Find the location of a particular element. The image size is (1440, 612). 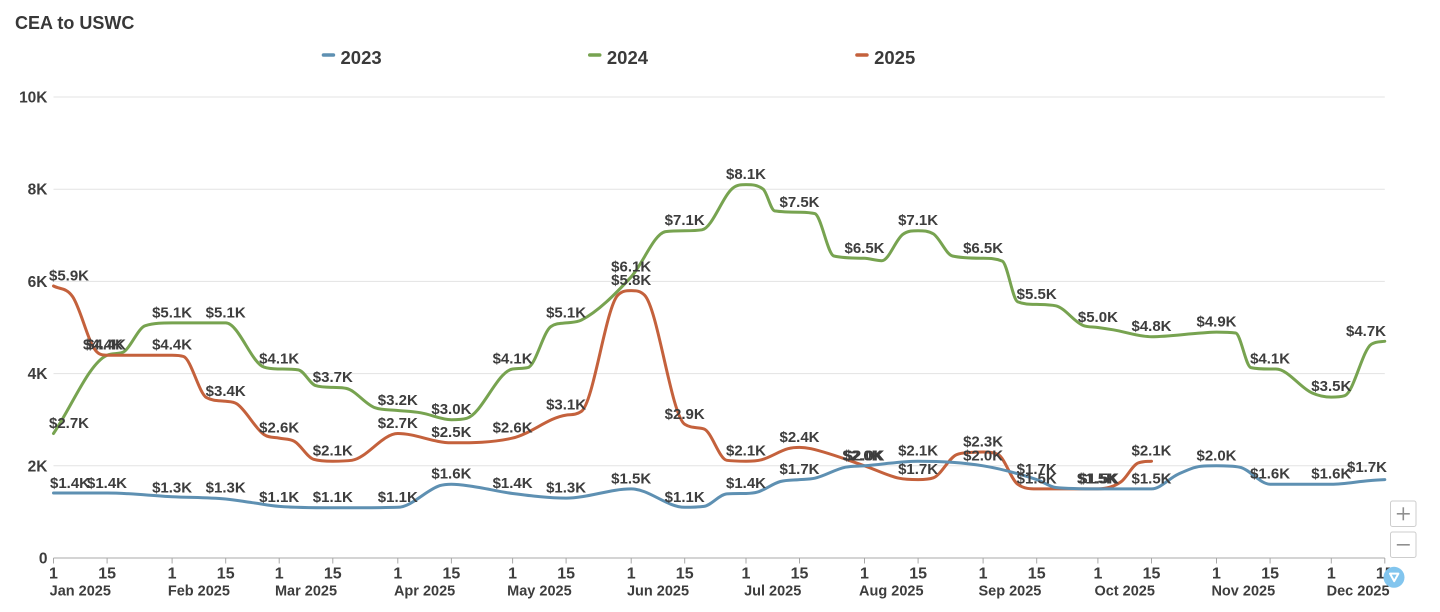

svg-text: $2.9K is located at coordinates (685, 414).